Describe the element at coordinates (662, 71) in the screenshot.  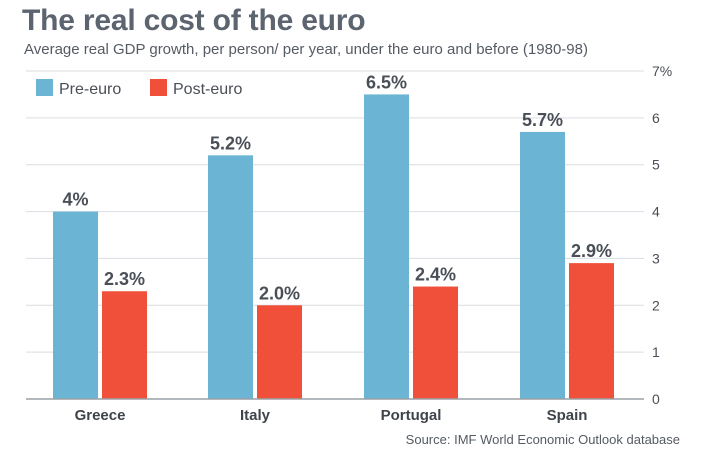
I see `y-tick-label: 7%` at that location.